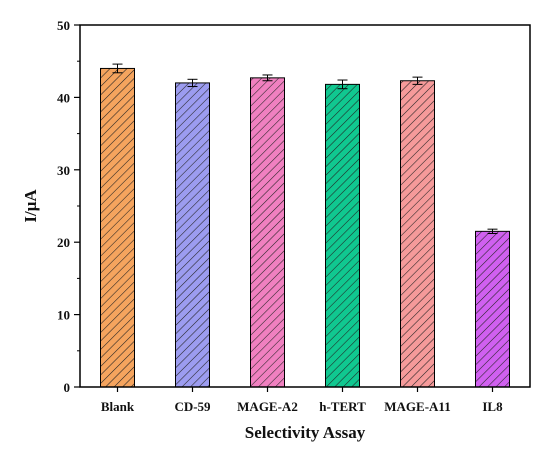  Describe the element at coordinates (118, 406) in the screenshot. I see `x-tick-label-blank: Blank` at that location.